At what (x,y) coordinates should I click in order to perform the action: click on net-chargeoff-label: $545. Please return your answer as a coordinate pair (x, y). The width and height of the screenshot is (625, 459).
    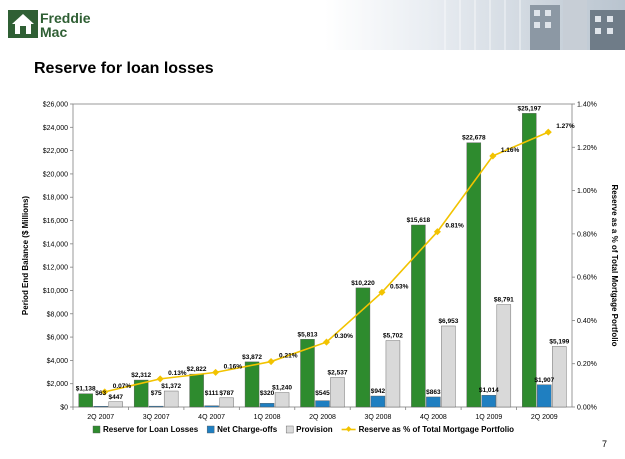
    Looking at the image, I should click on (322, 393).